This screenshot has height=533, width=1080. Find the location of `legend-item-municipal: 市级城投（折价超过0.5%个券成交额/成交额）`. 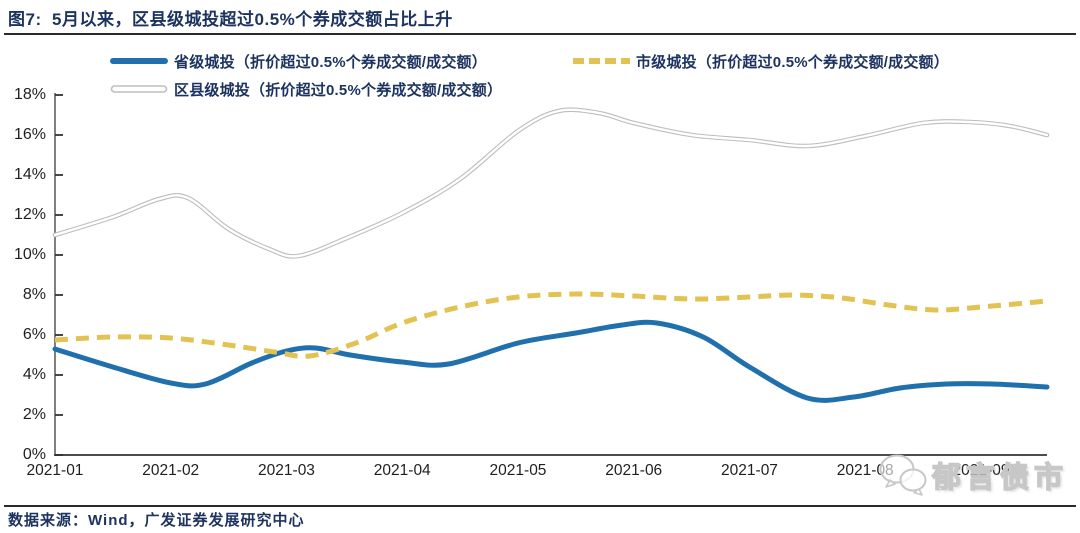

legend-item-municipal: 市级城投（折价超过0.5%个券成交额/成交额） is located at coordinates (760, 61).